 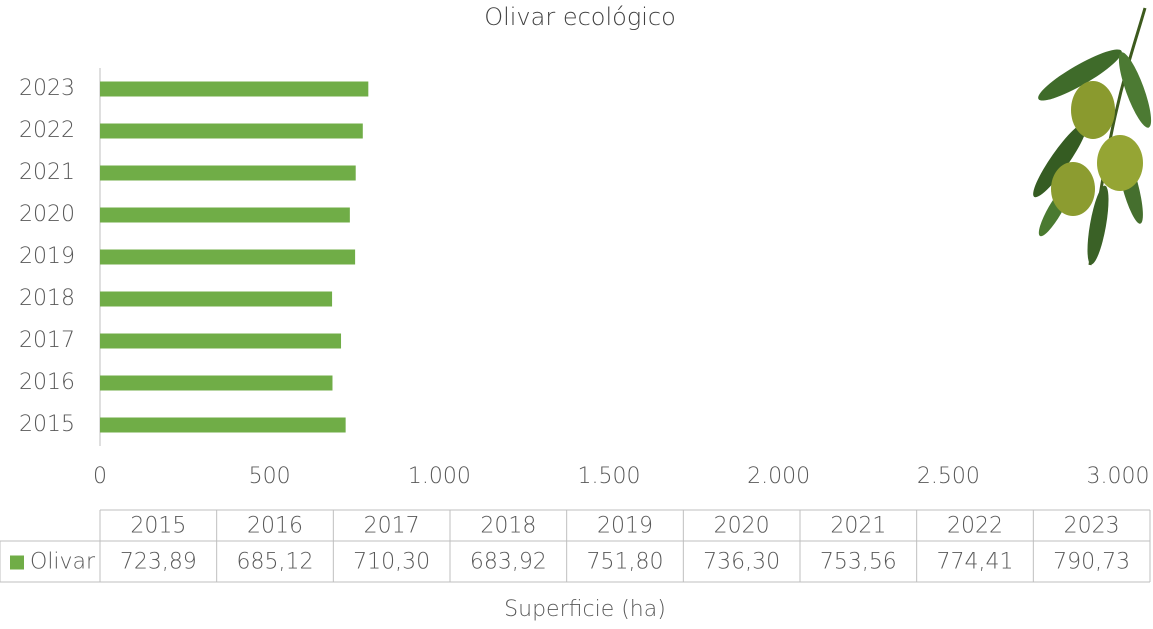 I want to click on y-tick-label: 2021, so click(x=47, y=172).